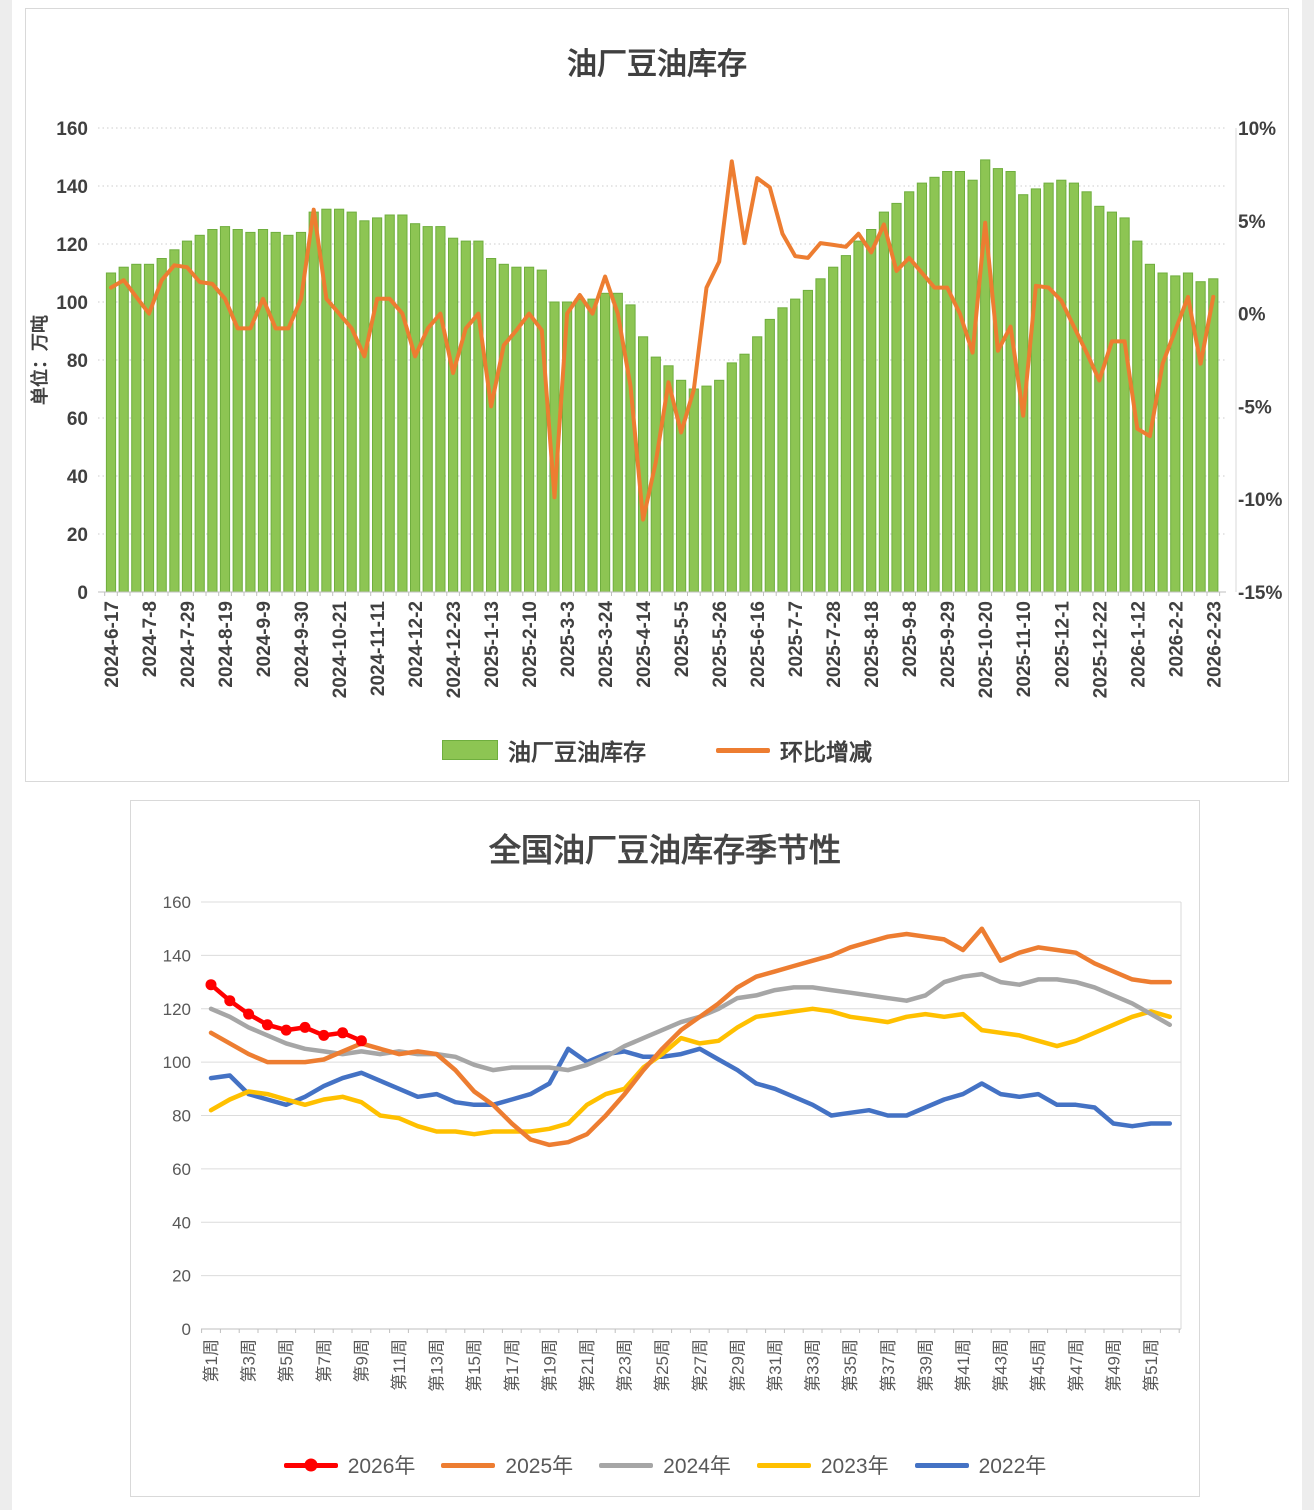  Describe the element at coordinates (644, 644) in the screenshot. I see `x-axis-date-label: 2025-4-14` at that location.